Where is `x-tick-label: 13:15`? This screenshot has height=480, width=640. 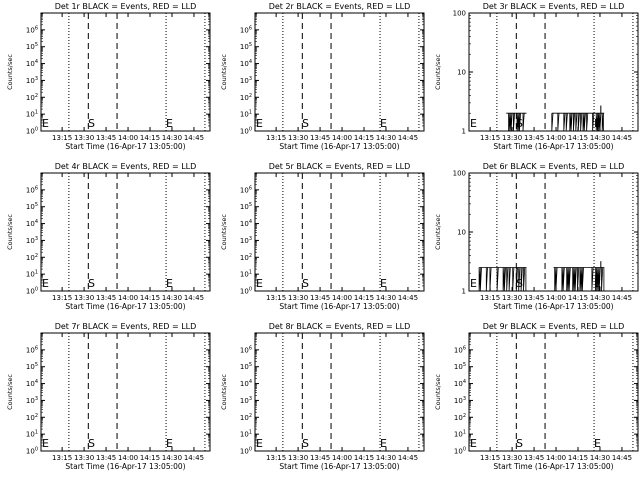 x-tick-label: 13:15 is located at coordinates (62, 138).